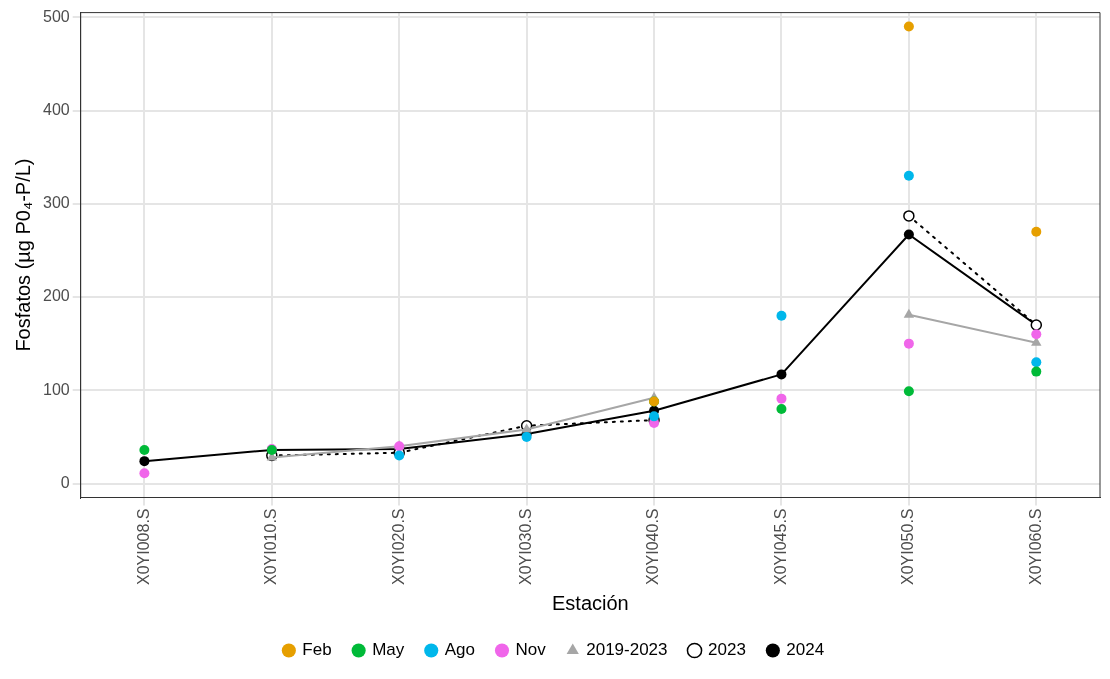 The width and height of the screenshot is (1110, 679). What do you see at coordinates (56, 389) in the screenshot?
I see `y-tick-label: 100` at bounding box center [56, 389].